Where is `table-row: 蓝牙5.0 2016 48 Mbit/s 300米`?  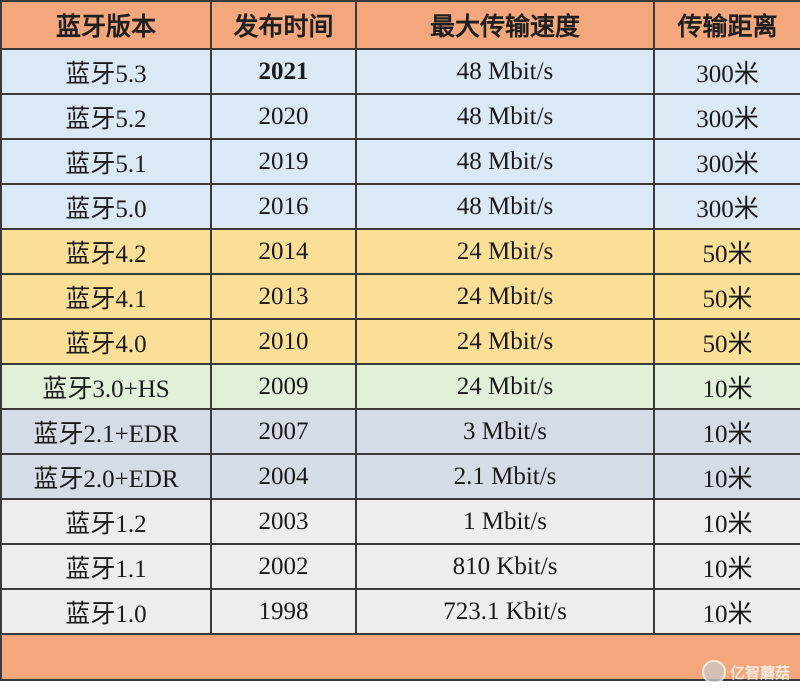
table-row: 蓝牙5.0 2016 48 Mbit/s 300米 is located at coordinates (400, 206).